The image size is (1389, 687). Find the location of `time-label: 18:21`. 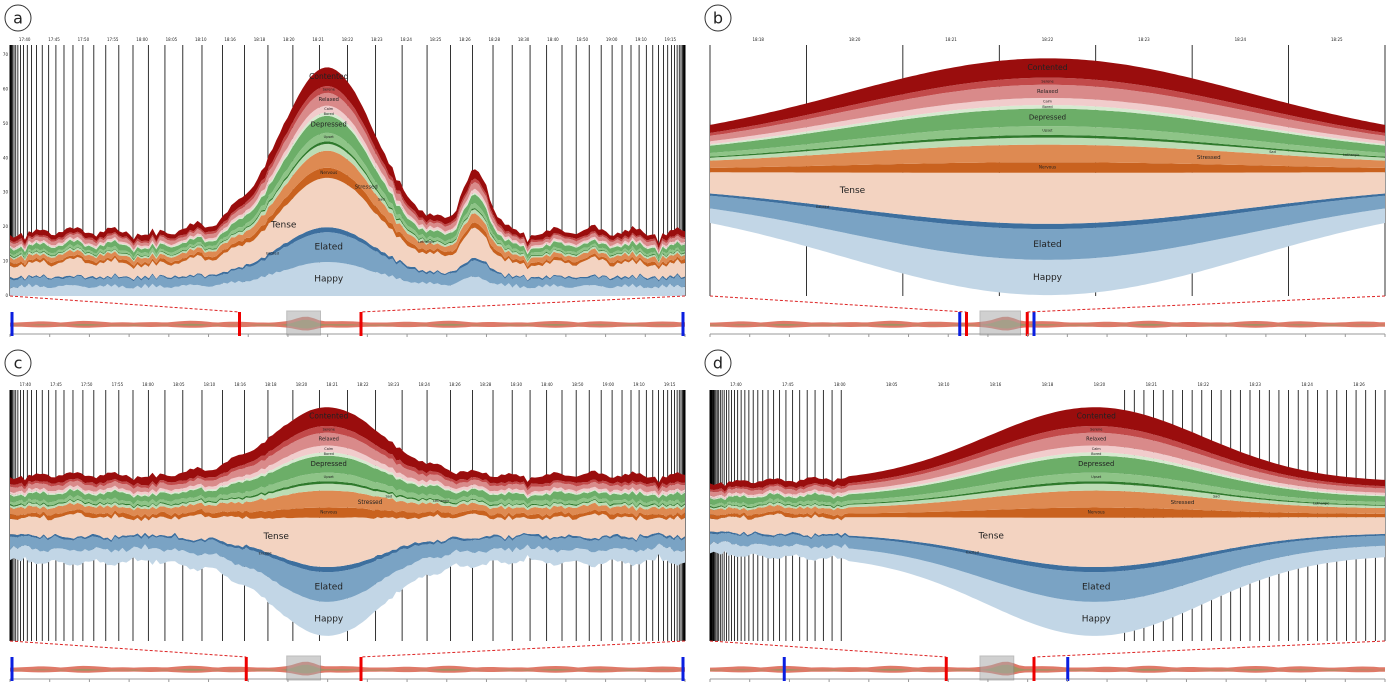

time-label: 18:21 is located at coordinates (332, 384).